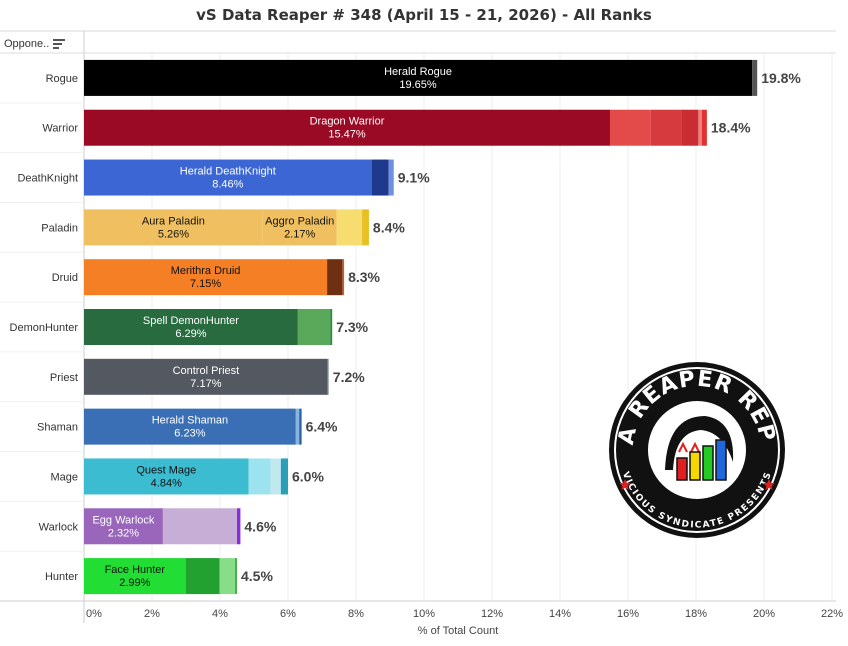 Image resolution: width=848 pixels, height=646 pixels. What do you see at coordinates (190, 334) in the screenshot?
I see `segment-value-label: 6.29%` at bounding box center [190, 334].